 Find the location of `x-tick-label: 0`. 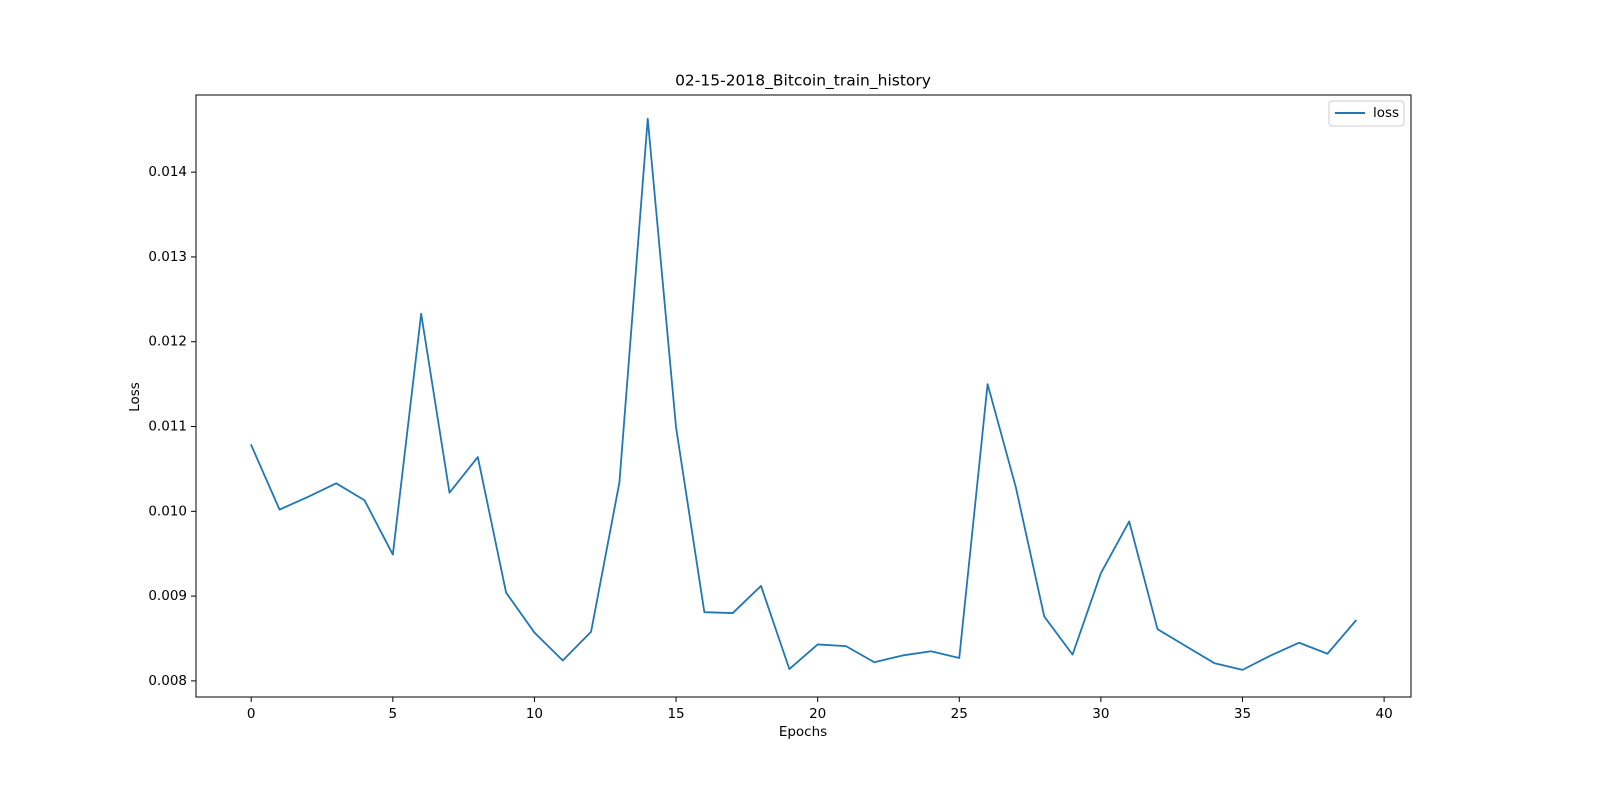

x-tick-label: 0 is located at coordinates (251, 714).